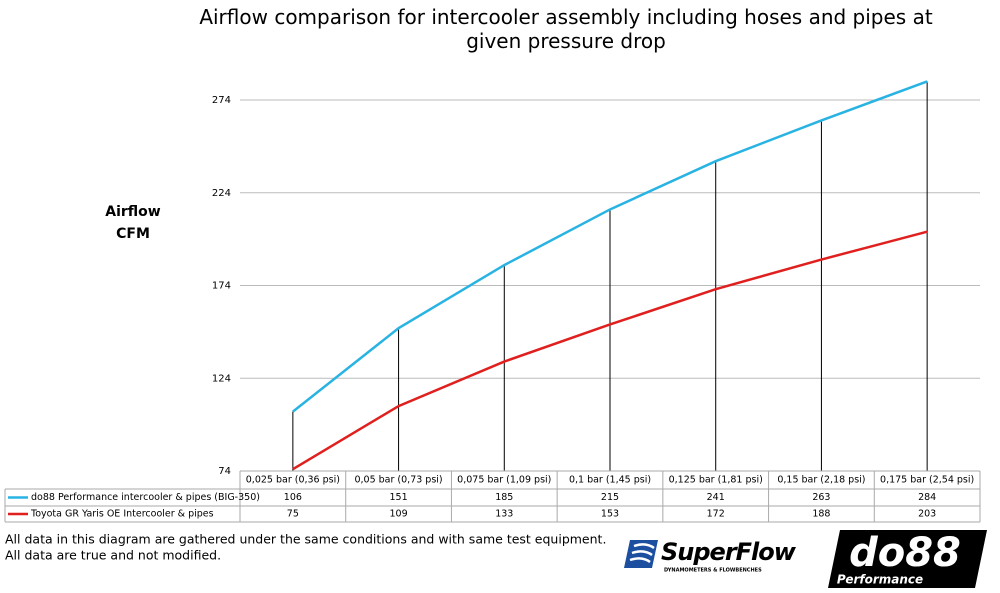  Describe the element at coordinates (716, 480) in the screenshot. I see `x-tick-label: 0,125 bar (1,81 psi)` at that location.